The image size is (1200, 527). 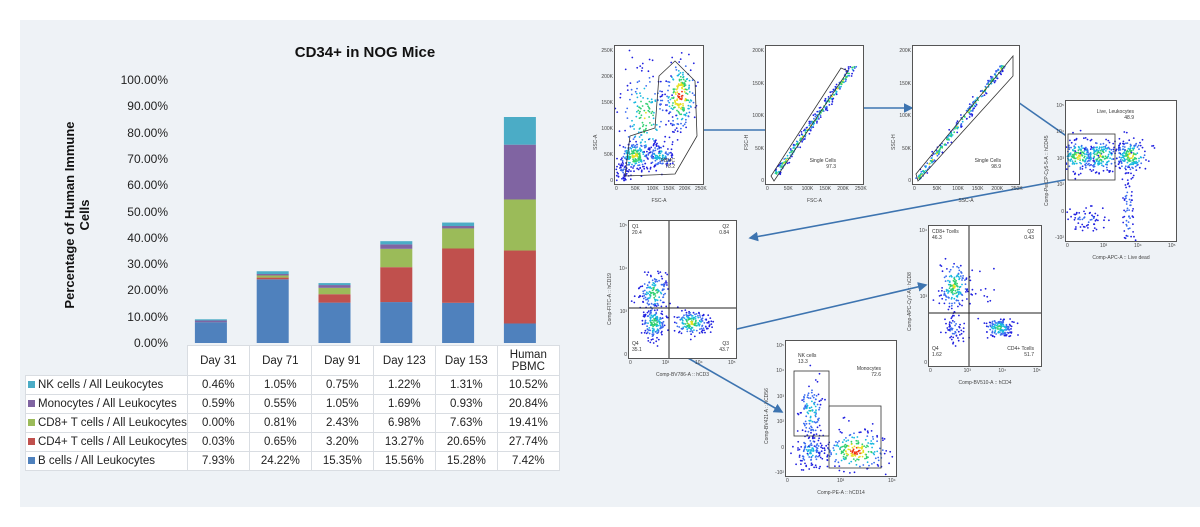 What do you see at coordinates (831, 167) in the screenshot?
I see `gate-value: 97.3` at bounding box center [831, 167].